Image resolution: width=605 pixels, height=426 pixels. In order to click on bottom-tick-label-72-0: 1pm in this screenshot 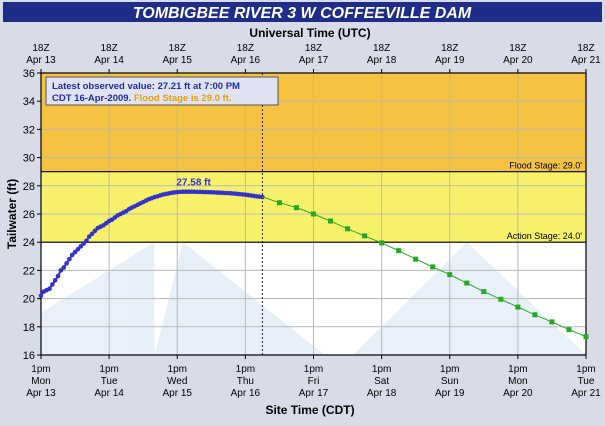, I will do `click(245, 369)`.